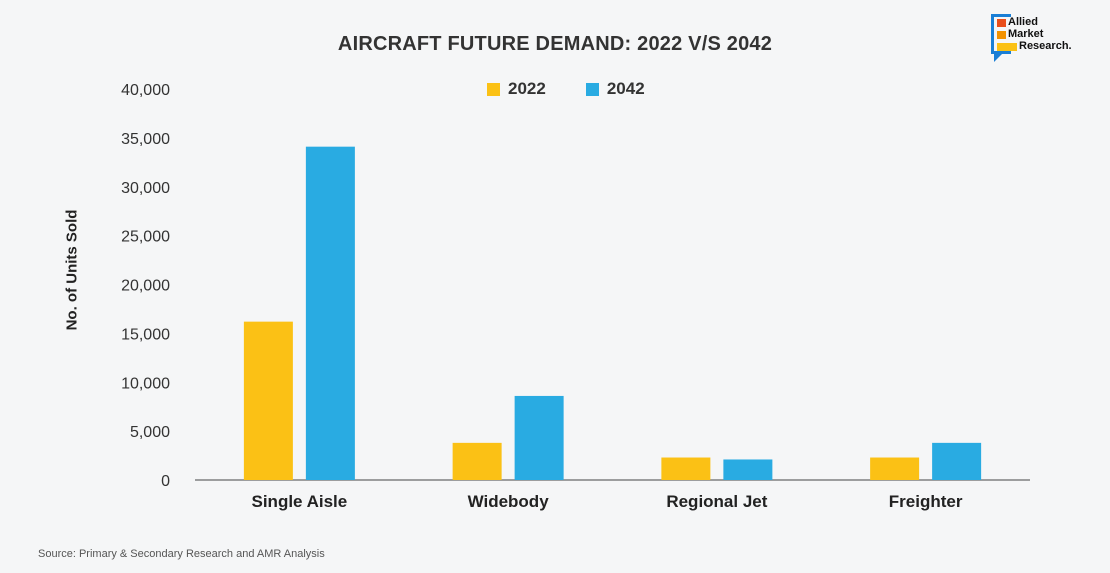 This screenshot has width=1110, height=573. I want to click on y-tick-label: 35,000, so click(145, 139).